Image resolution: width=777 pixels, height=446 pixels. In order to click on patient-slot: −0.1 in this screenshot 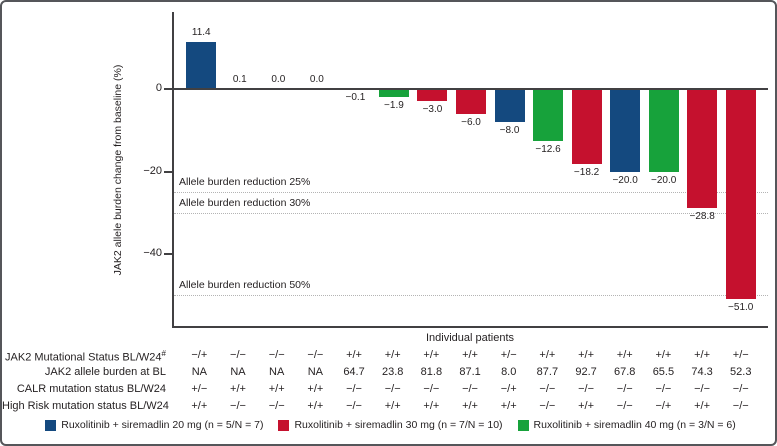, I will do `click(355, 169)`.